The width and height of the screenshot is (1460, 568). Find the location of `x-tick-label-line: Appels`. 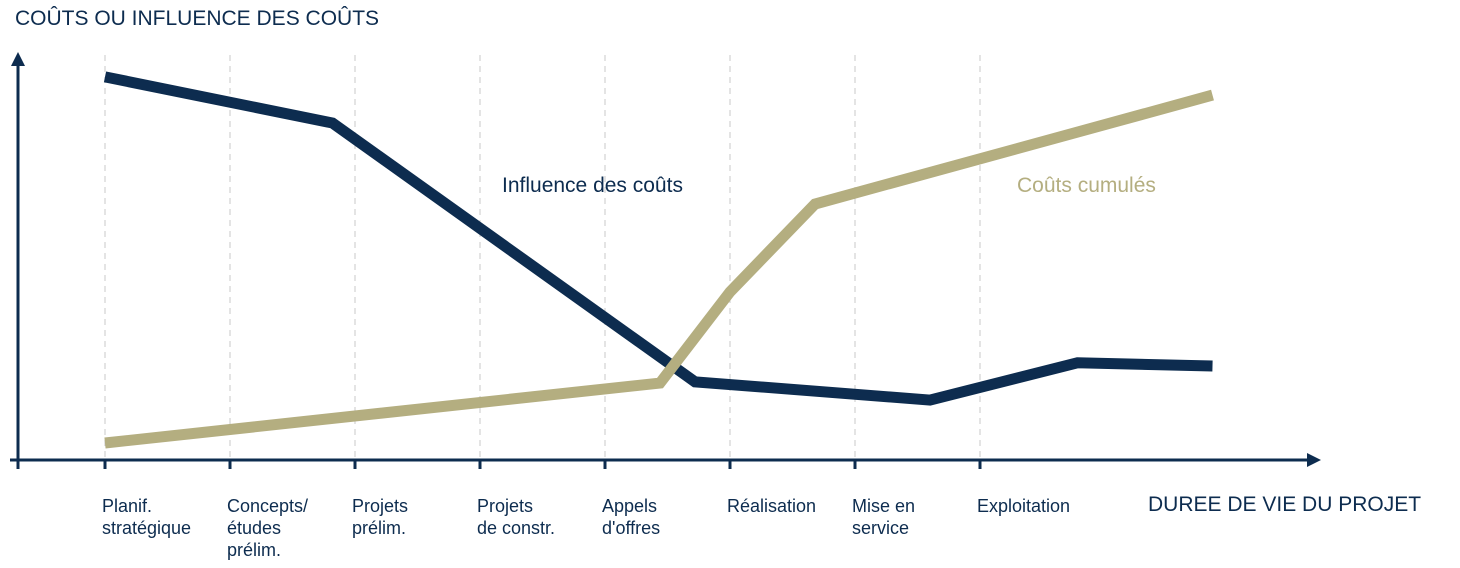

x-tick-label-line: Appels is located at coordinates (629, 506).